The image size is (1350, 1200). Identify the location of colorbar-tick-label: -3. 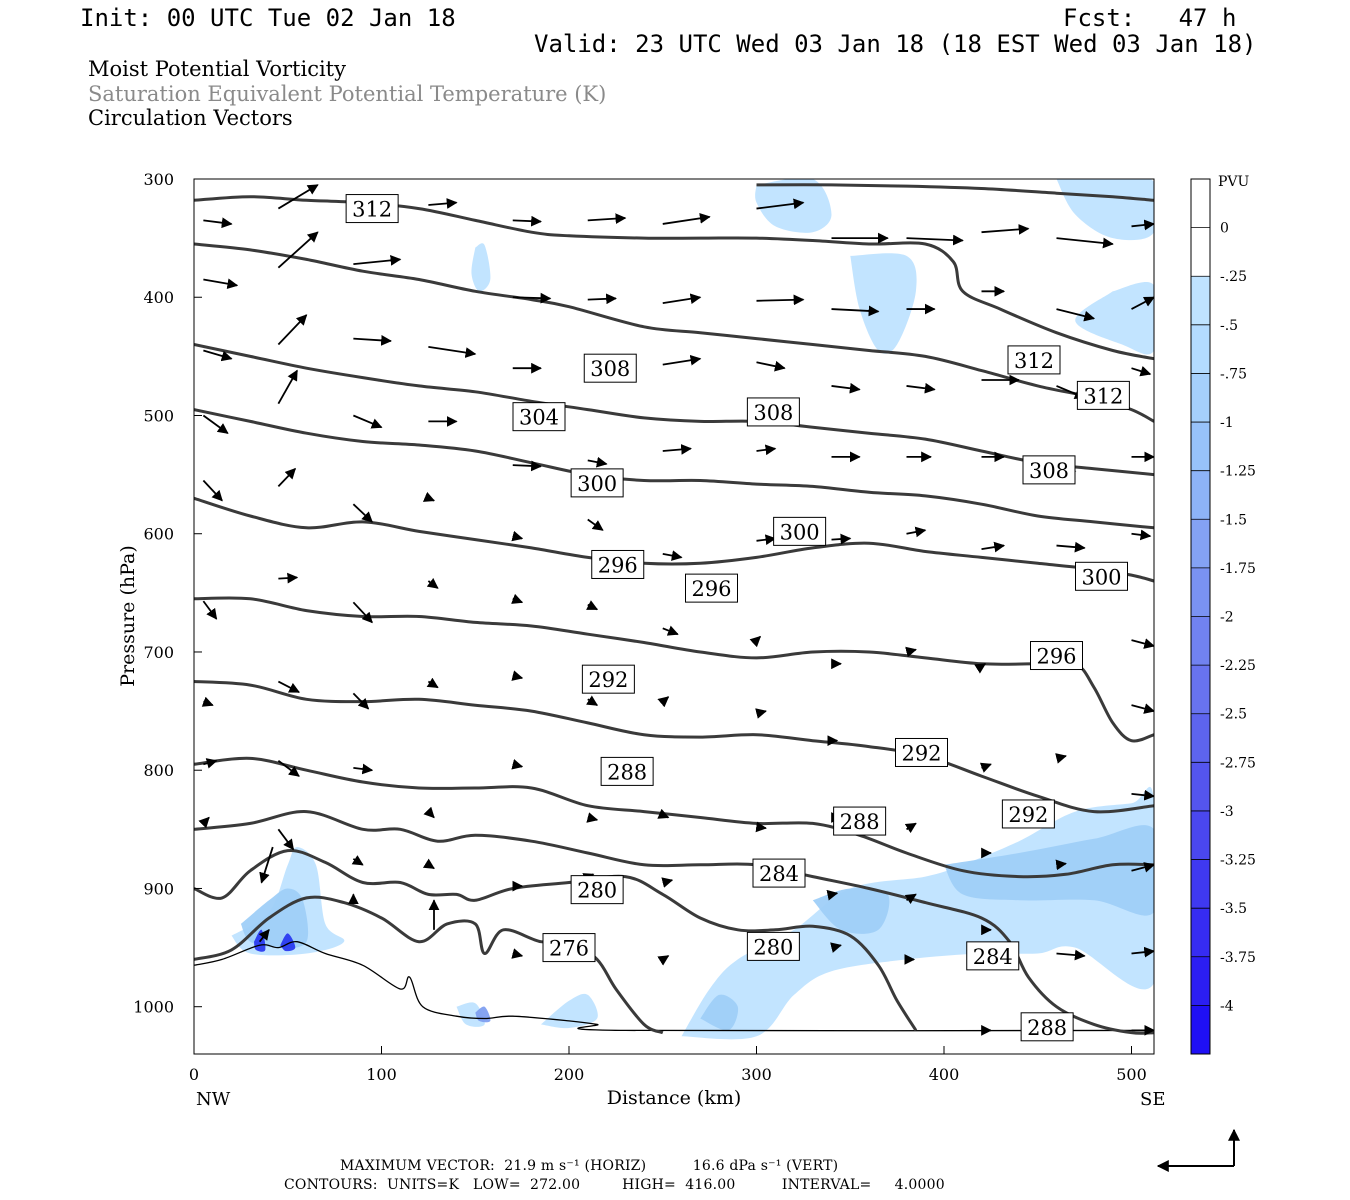
(1227, 812).